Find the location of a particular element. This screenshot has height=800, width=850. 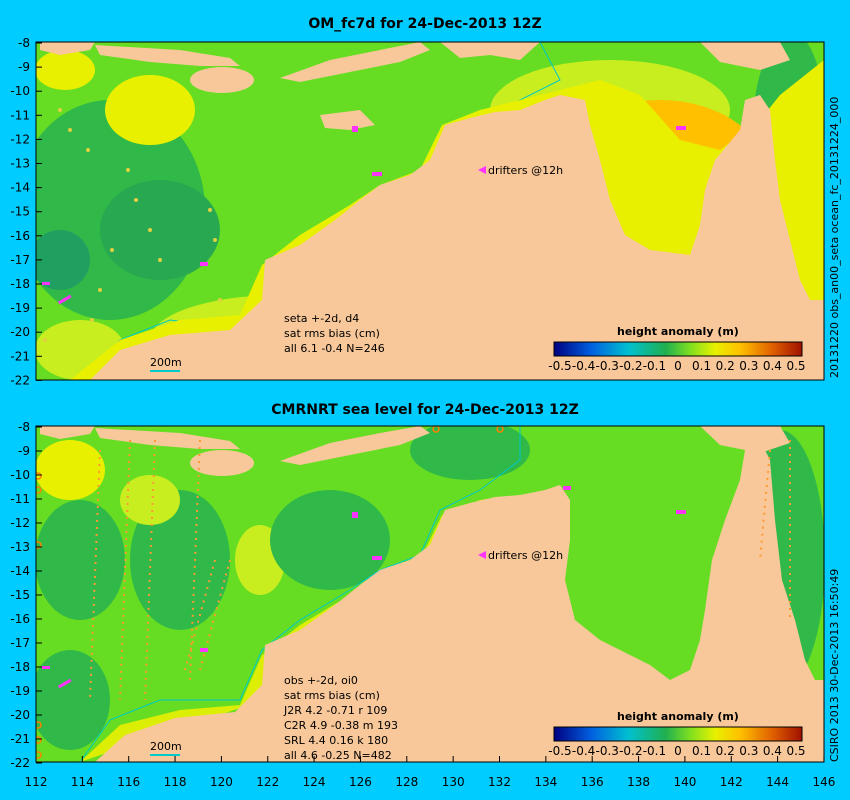

bottom-y-tick-label: -22 is located at coordinates (20, 763).